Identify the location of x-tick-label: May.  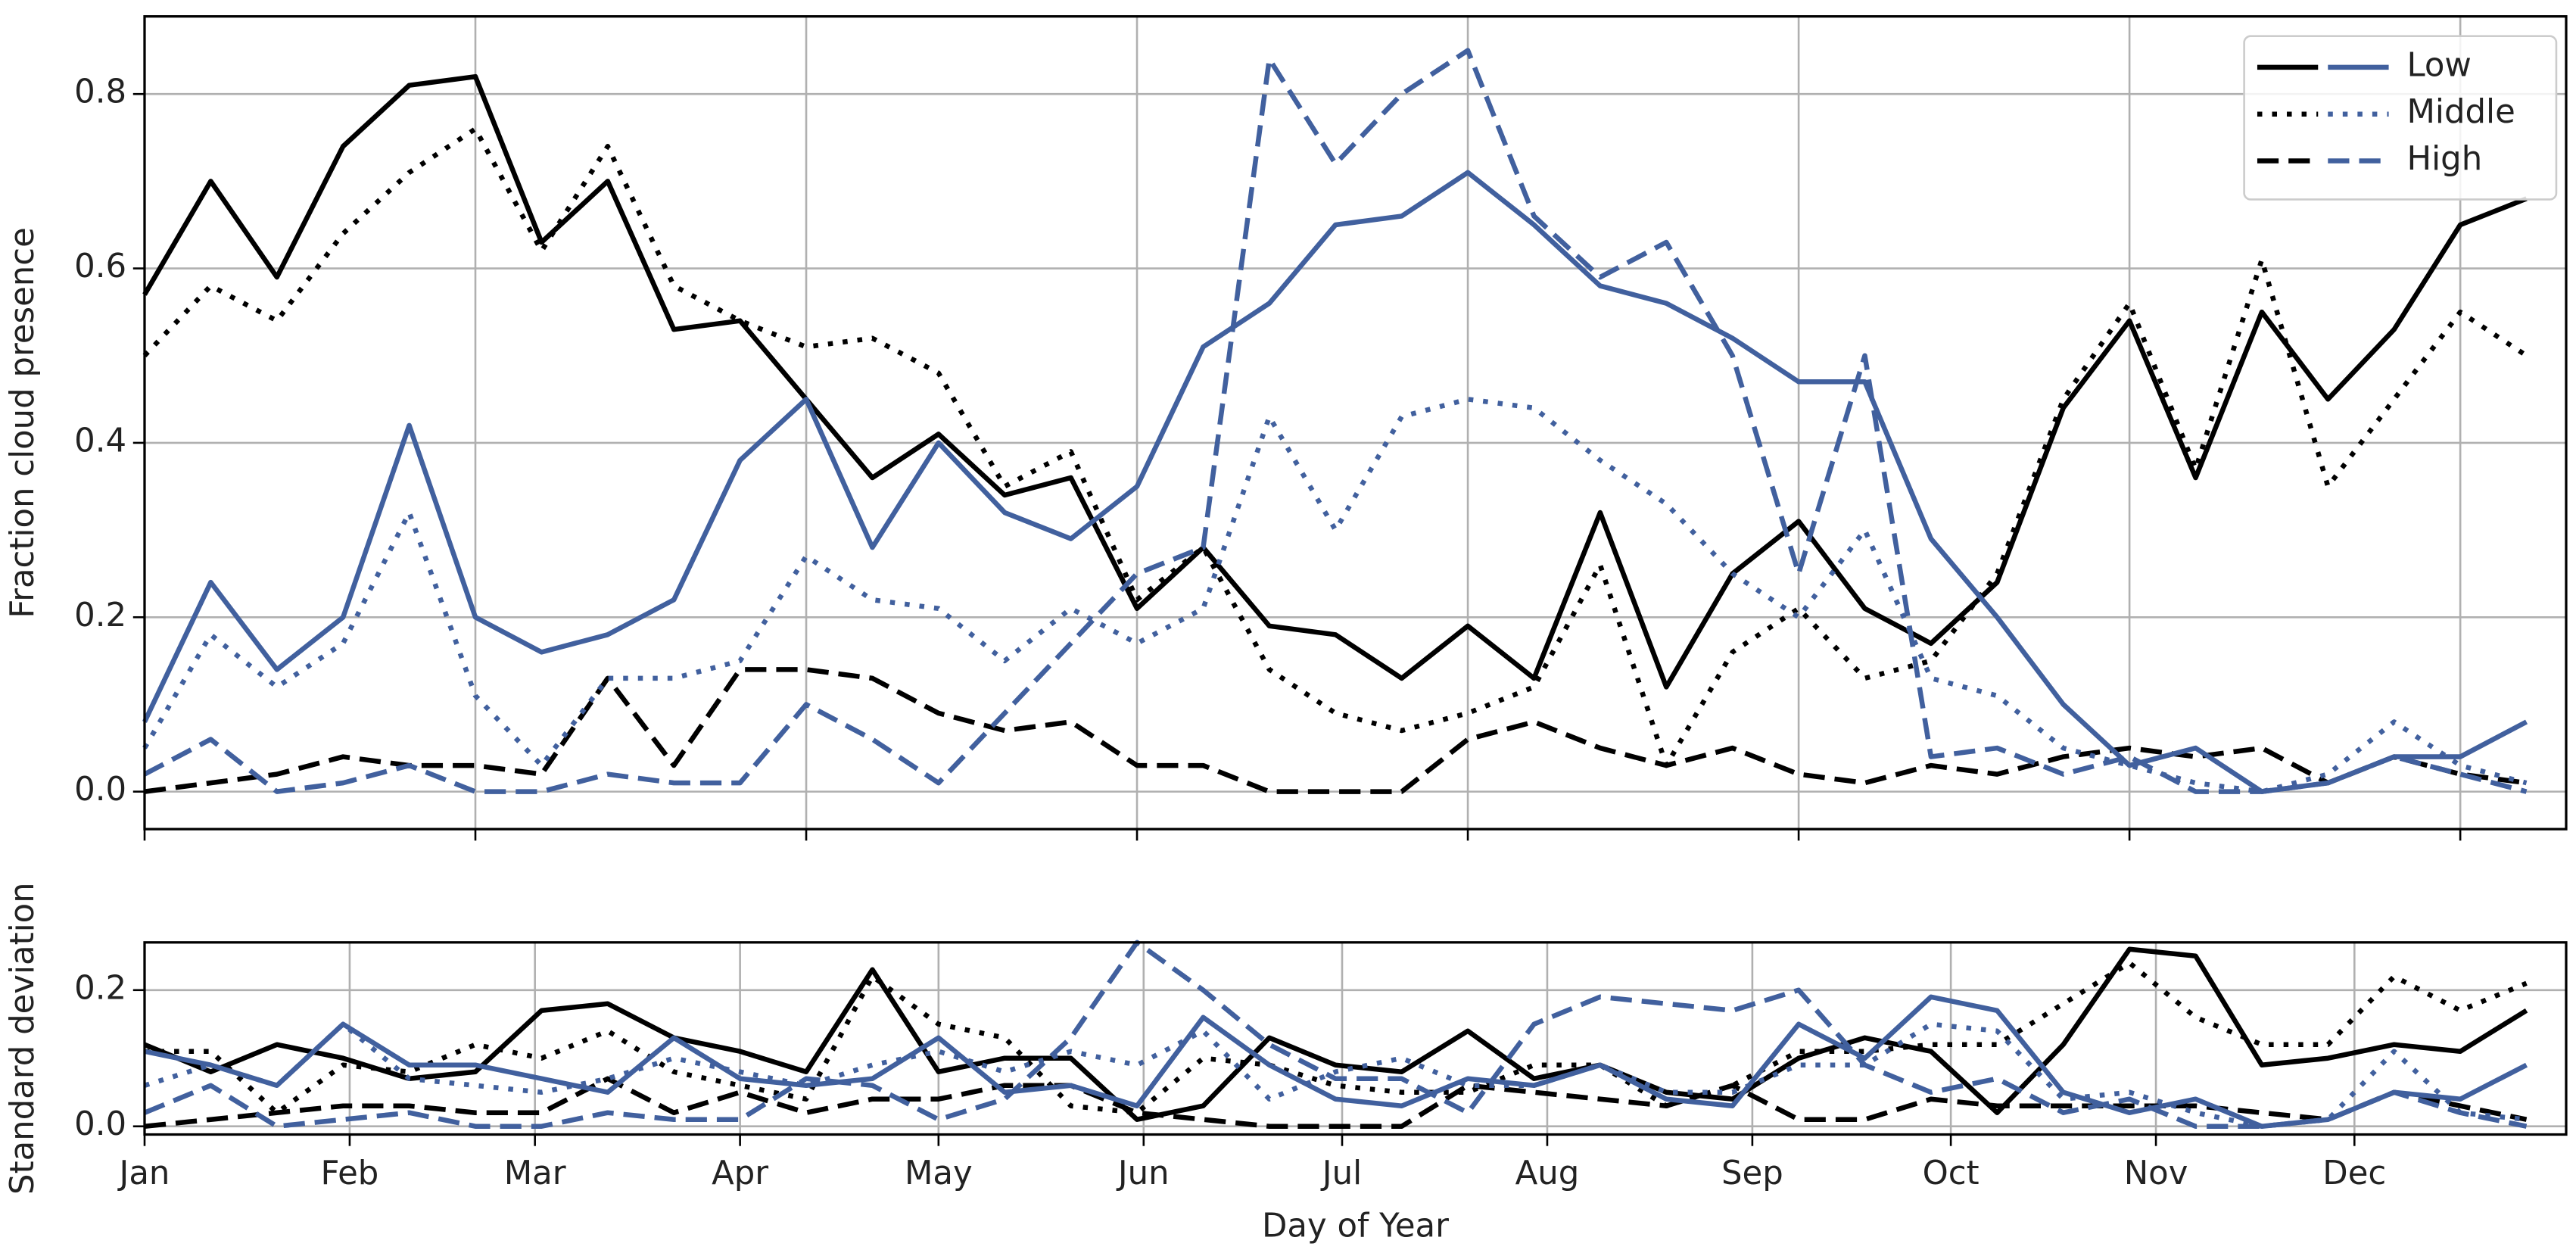
(939, 1173).